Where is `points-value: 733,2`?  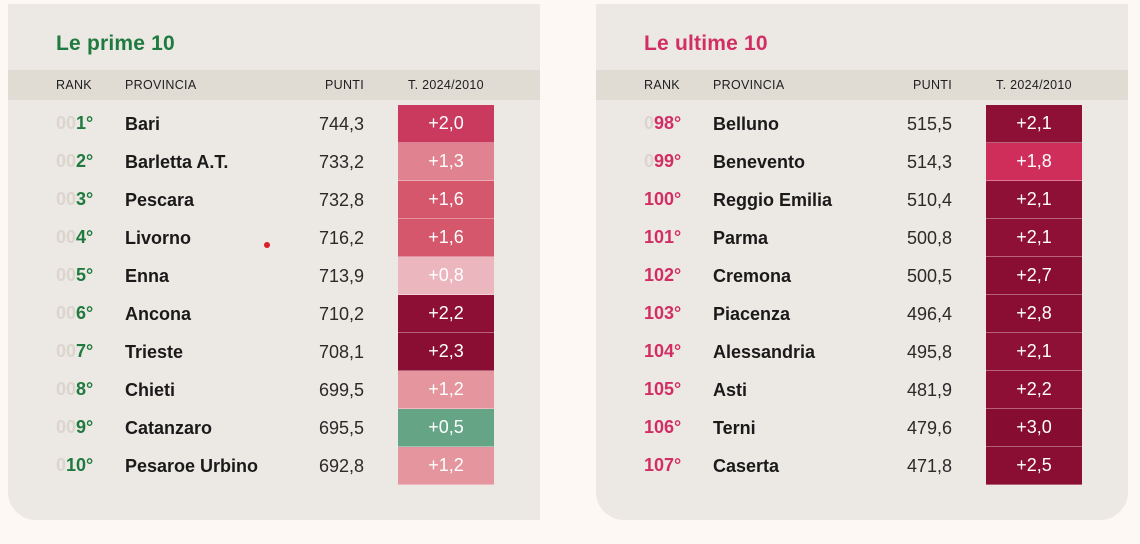 points-value: 733,2 is located at coordinates (341, 162).